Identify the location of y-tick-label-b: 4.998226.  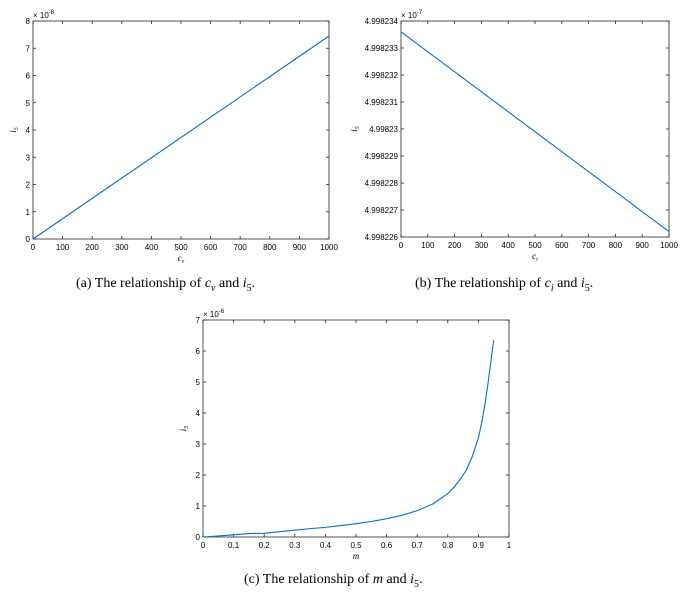
(382, 237).